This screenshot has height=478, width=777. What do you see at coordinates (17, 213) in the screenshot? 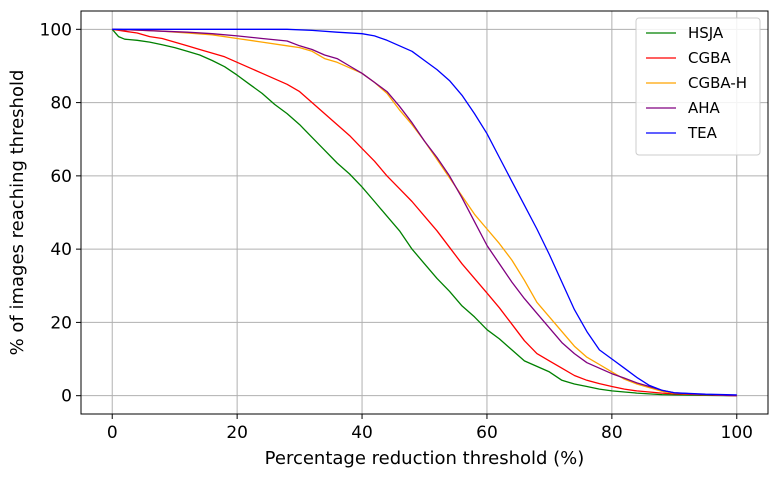
I see `y-axis-label: % of images reaching threshold` at bounding box center [17, 213].